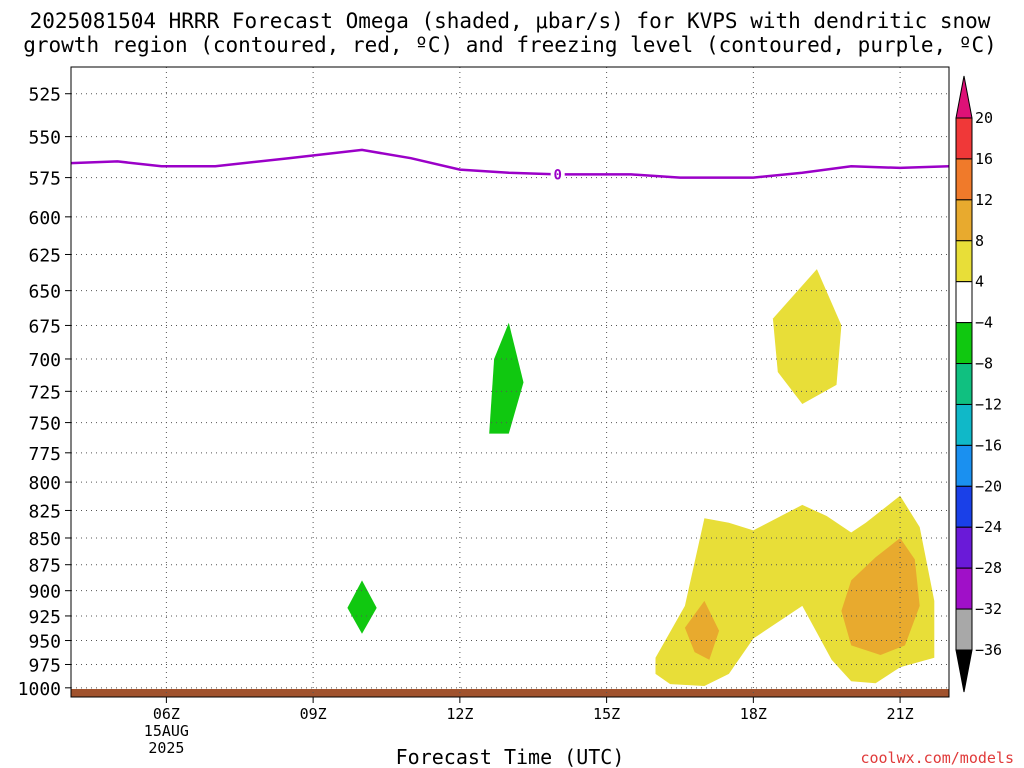  Describe the element at coordinates (44, 665) in the screenshot. I see `y-tick-label: 975` at that location.